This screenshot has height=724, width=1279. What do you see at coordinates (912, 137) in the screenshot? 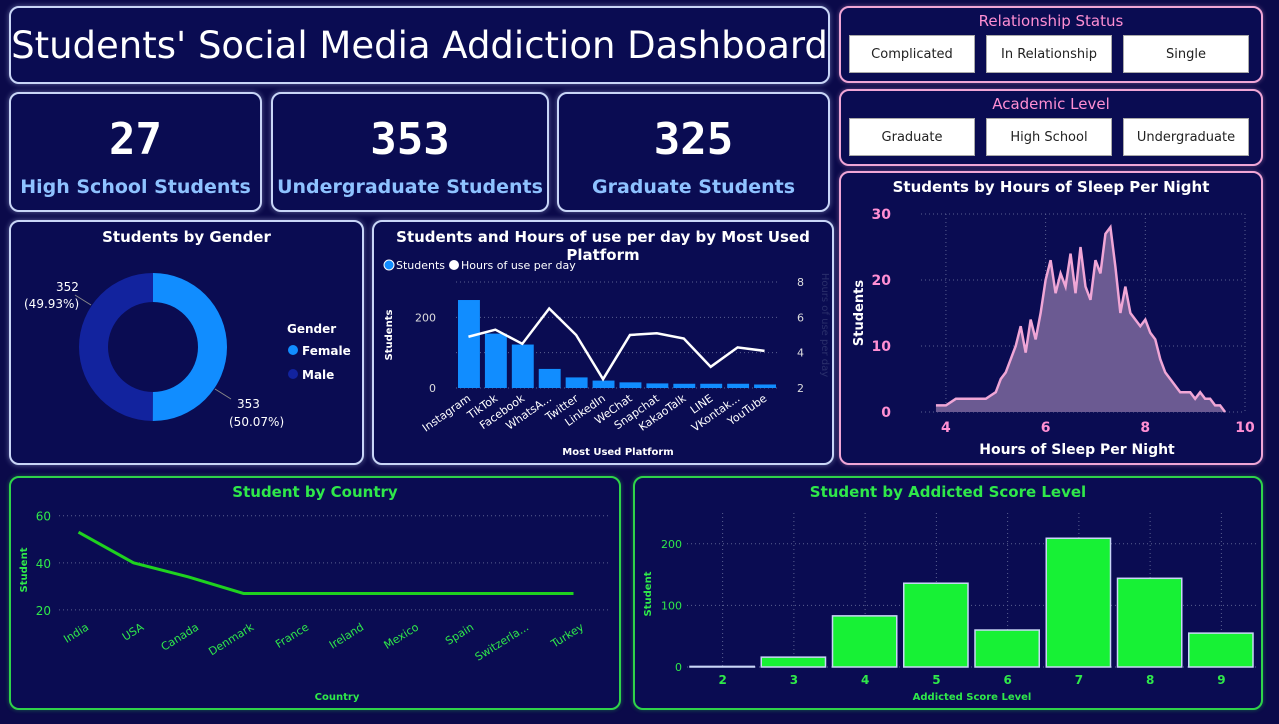
I see `slicer-option-graduate: Graduate` at bounding box center [912, 137].